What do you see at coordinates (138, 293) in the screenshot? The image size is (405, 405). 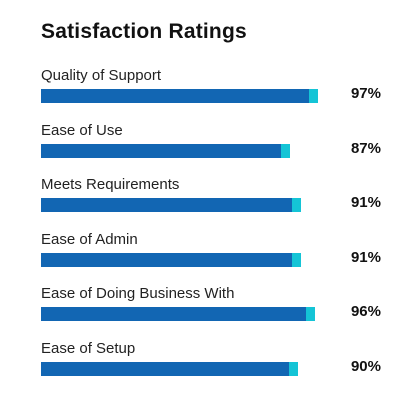 I see `bar-label: Ease of Doing Business With` at bounding box center [138, 293].